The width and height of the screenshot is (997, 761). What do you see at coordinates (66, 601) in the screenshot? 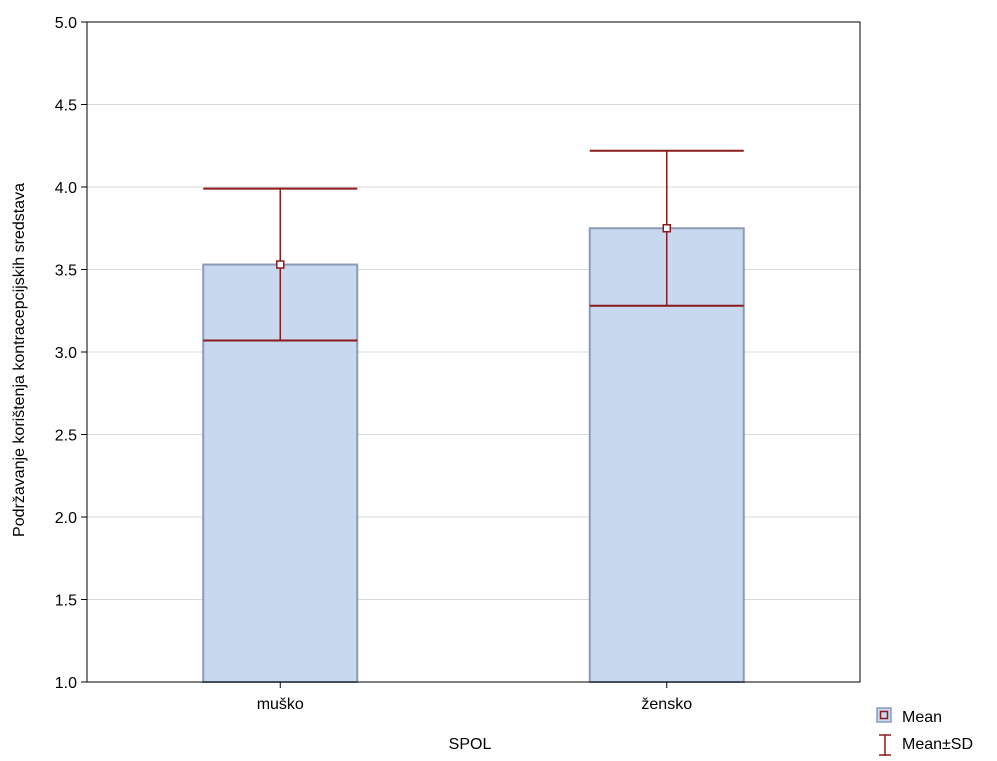
I see `y-tick-label: 1.5` at bounding box center [66, 601].